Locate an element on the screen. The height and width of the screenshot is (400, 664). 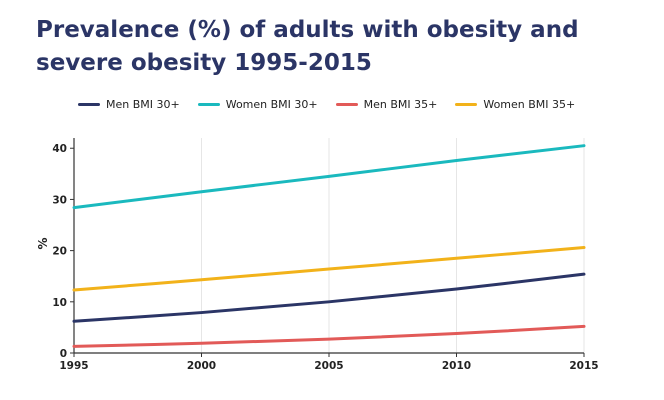
legend-item-men-bmi-35: Men BMI 35+ is located at coordinates (386, 104).